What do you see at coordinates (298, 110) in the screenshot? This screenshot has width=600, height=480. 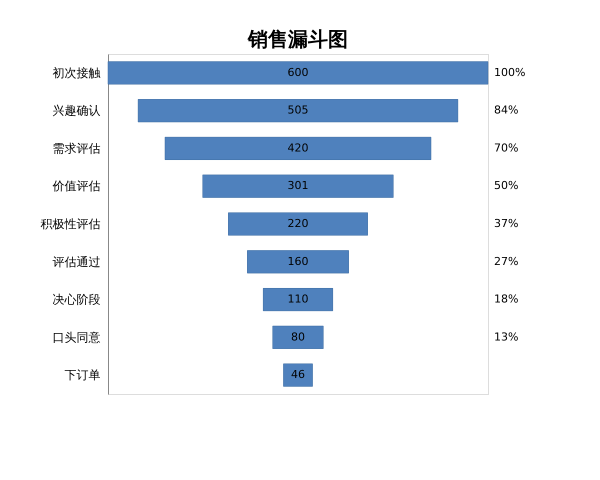 I see `data-label: 505` at bounding box center [298, 110].